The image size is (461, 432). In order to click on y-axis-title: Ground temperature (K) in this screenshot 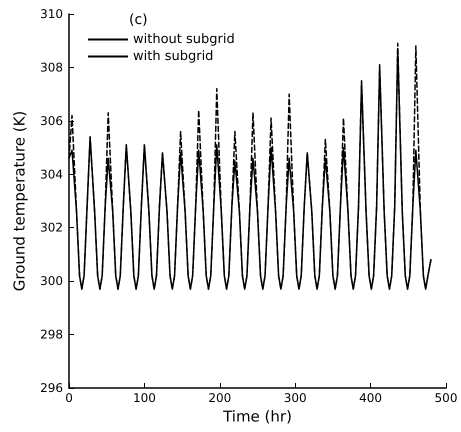, I will do `click(19, 201)`.